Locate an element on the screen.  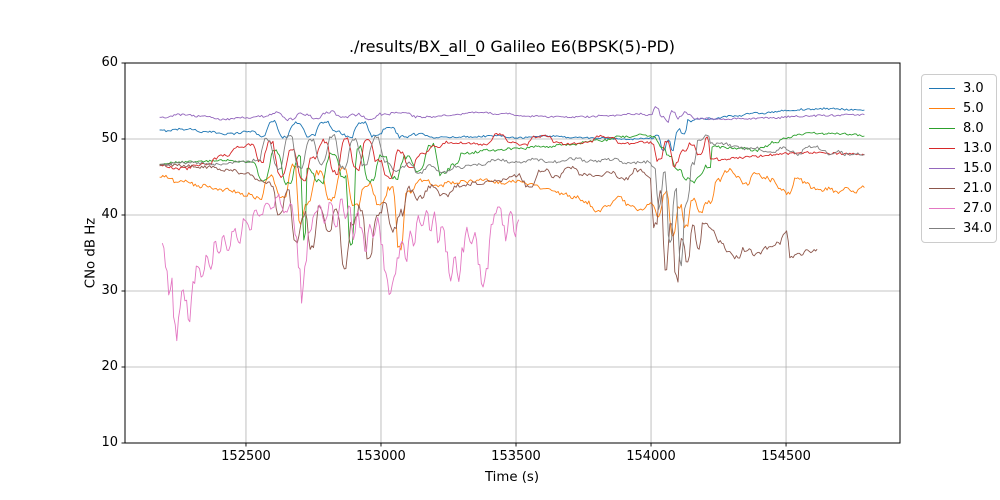
y-tick-label: 30 is located at coordinates (109, 290).